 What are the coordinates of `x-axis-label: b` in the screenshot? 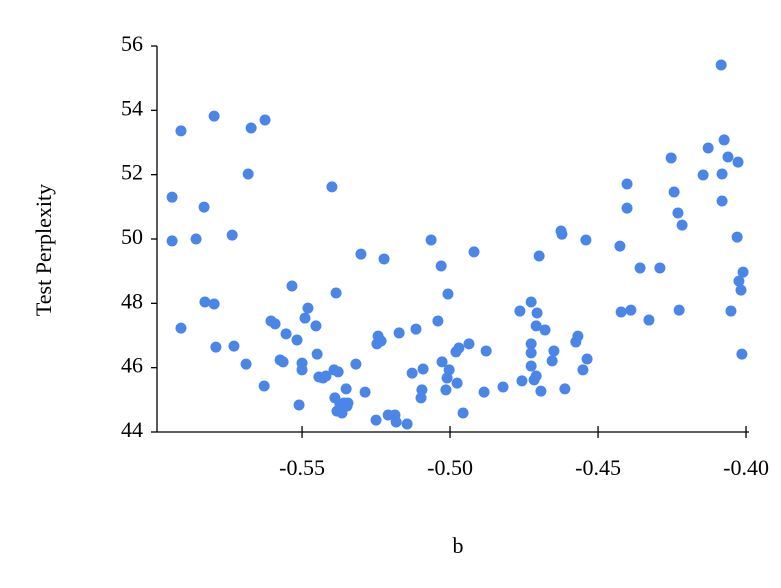 It's located at (458, 545).